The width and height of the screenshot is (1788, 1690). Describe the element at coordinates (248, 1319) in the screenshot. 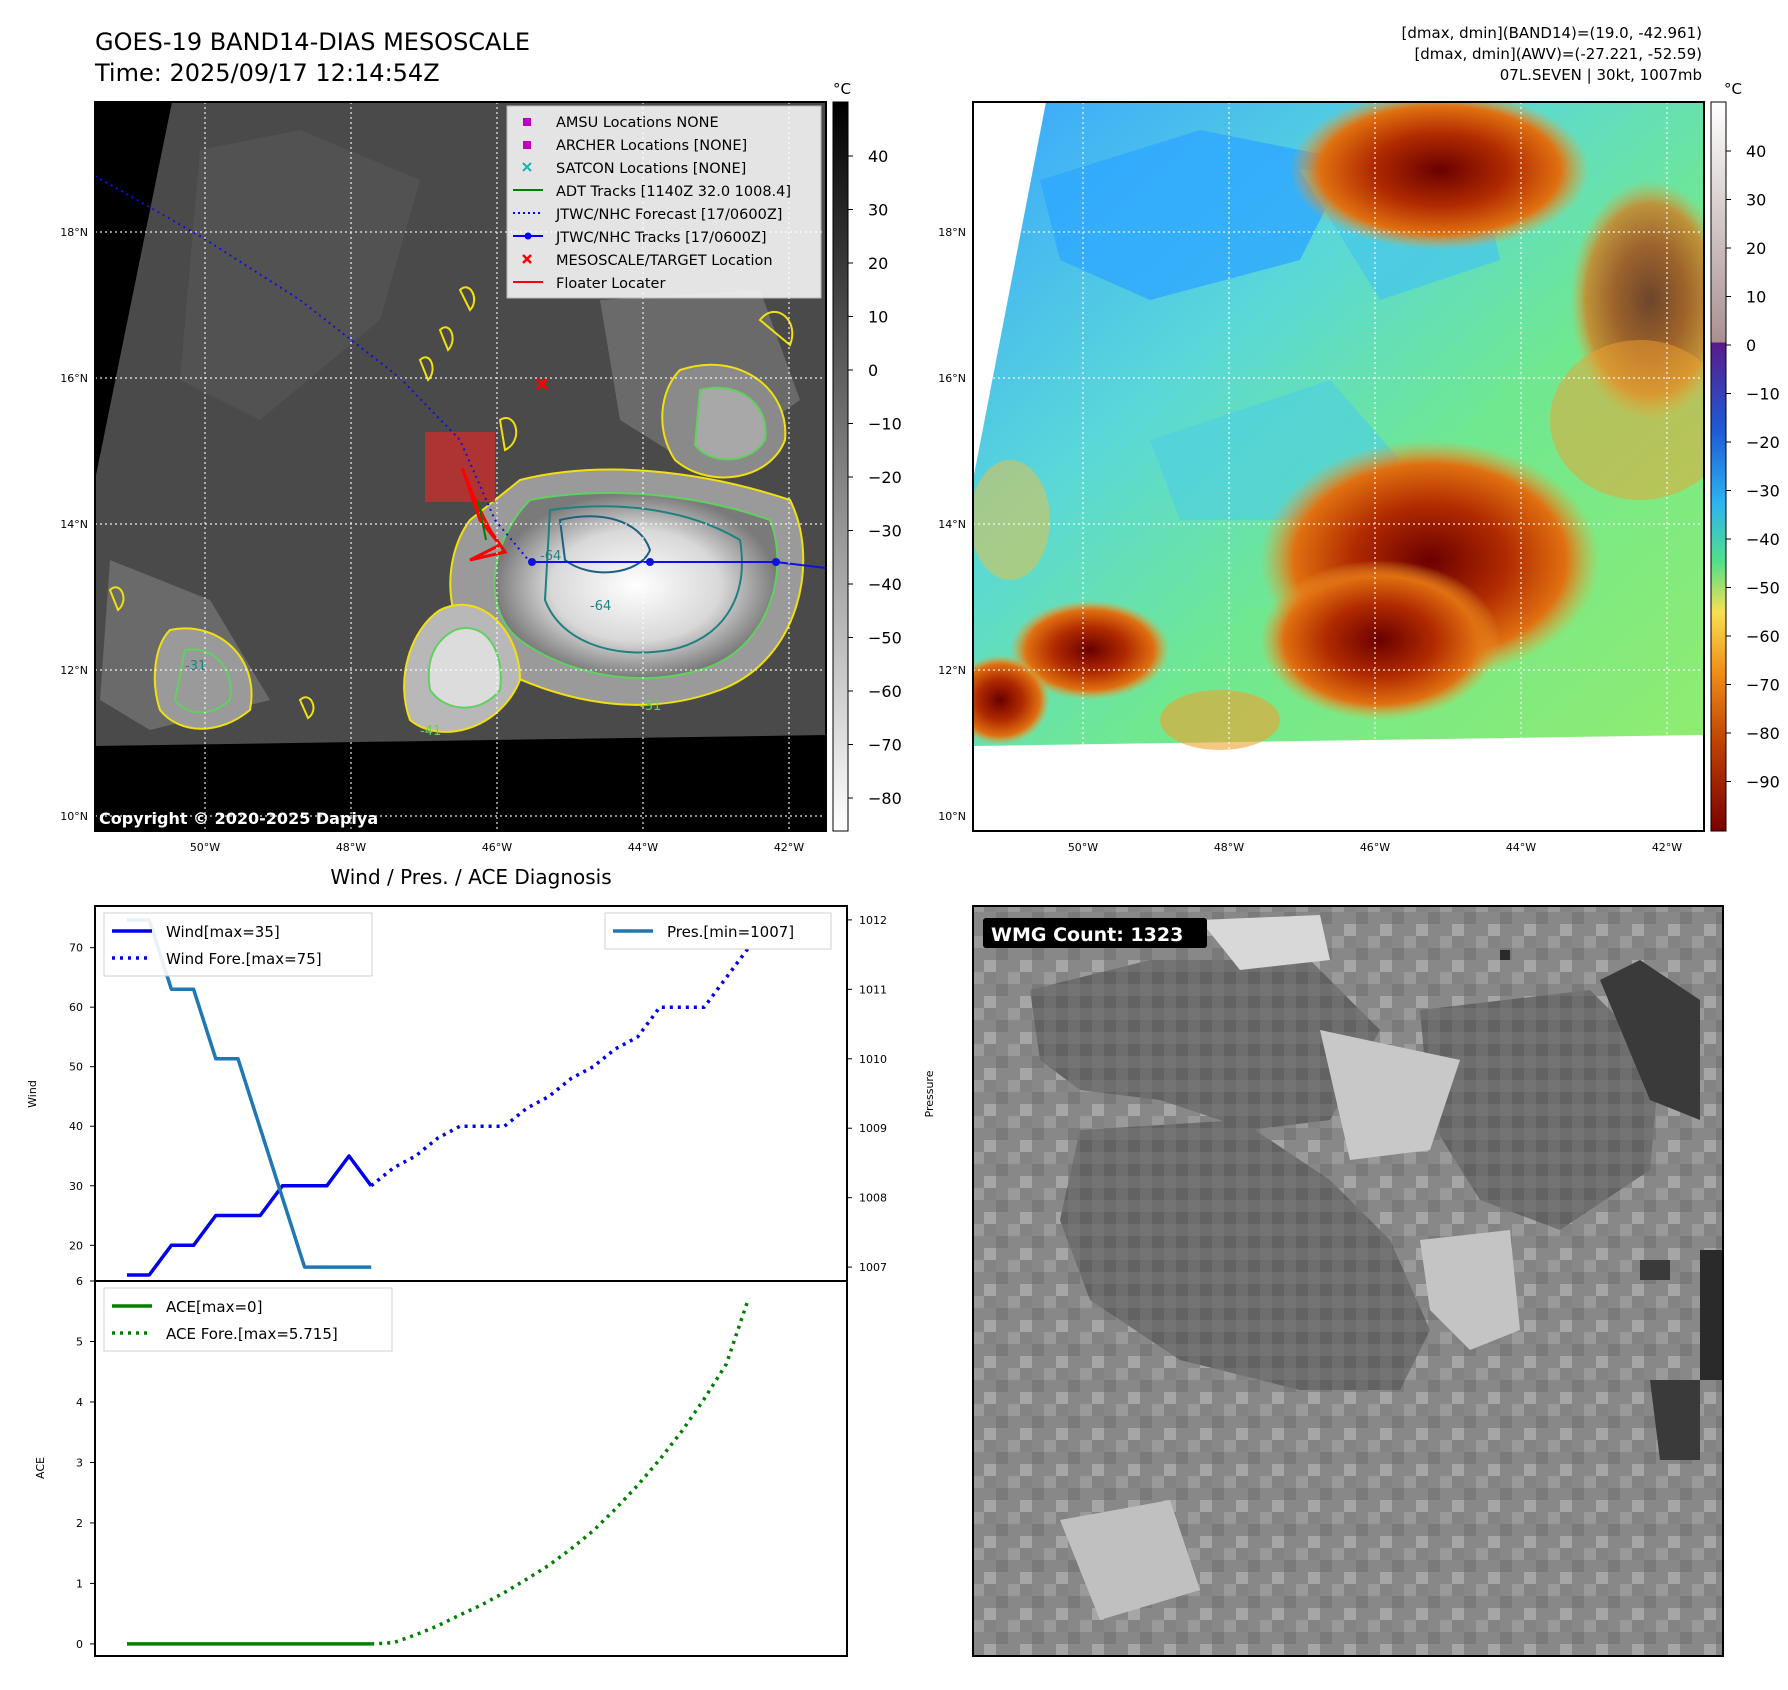

I see `ace-legend: ACE[max=0] ACE Fore.[max=5.715]` at that location.